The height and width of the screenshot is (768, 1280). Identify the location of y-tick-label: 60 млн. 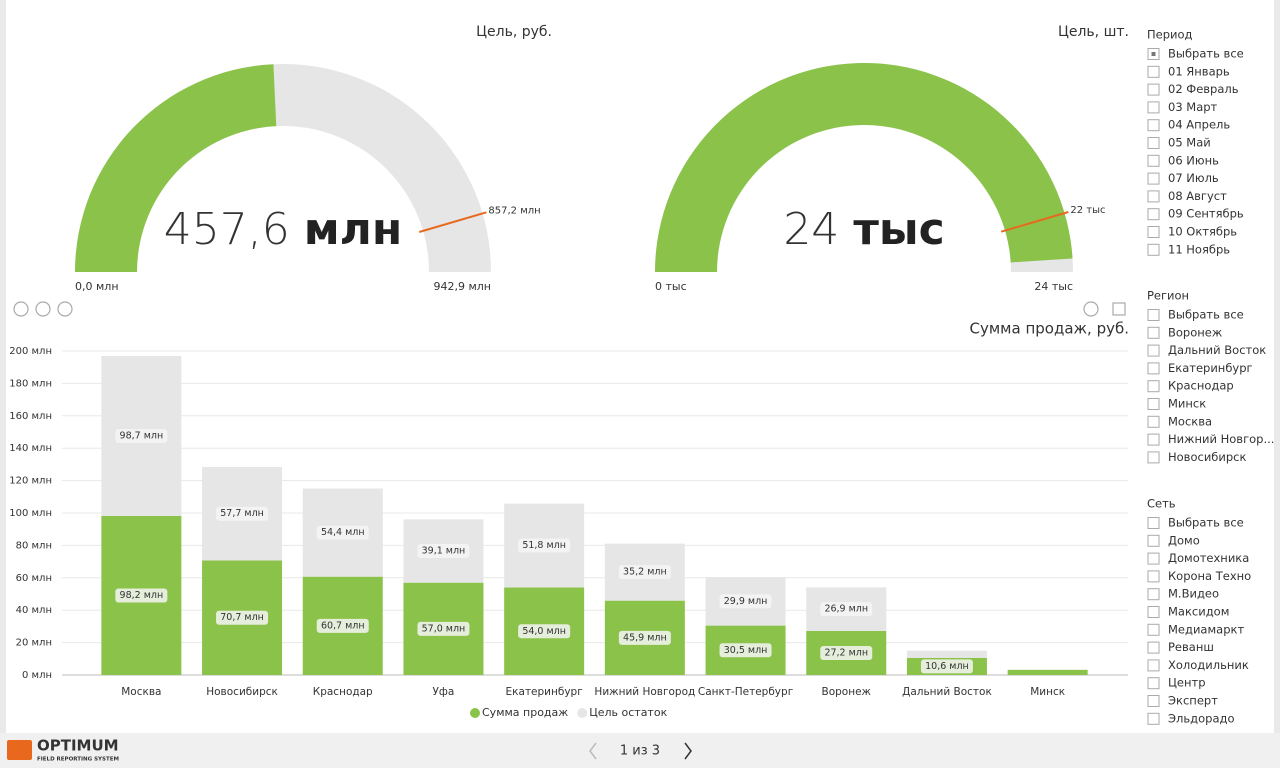
(34, 578).